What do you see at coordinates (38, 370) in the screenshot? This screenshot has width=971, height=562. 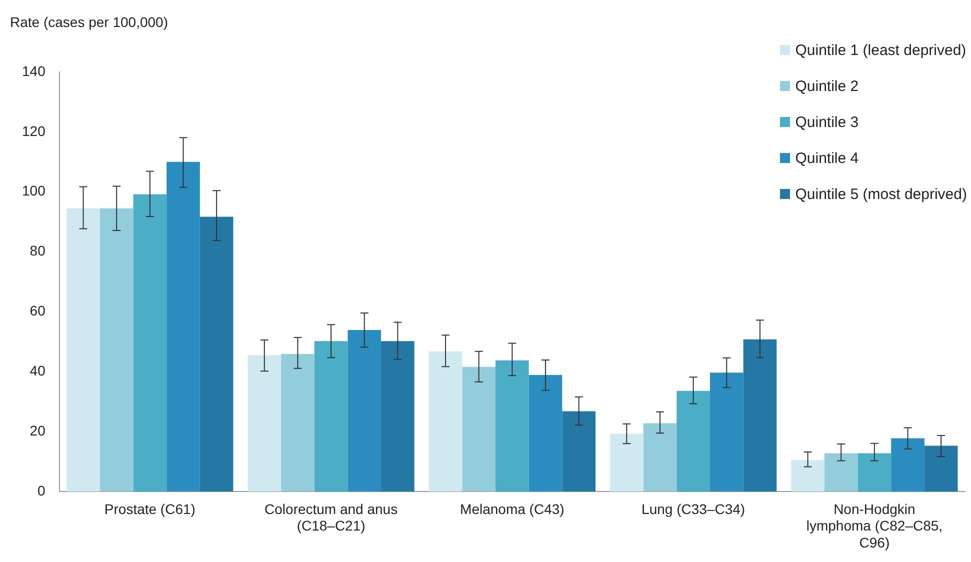 I see `y-tick-label: 40` at bounding box center [38, 370].